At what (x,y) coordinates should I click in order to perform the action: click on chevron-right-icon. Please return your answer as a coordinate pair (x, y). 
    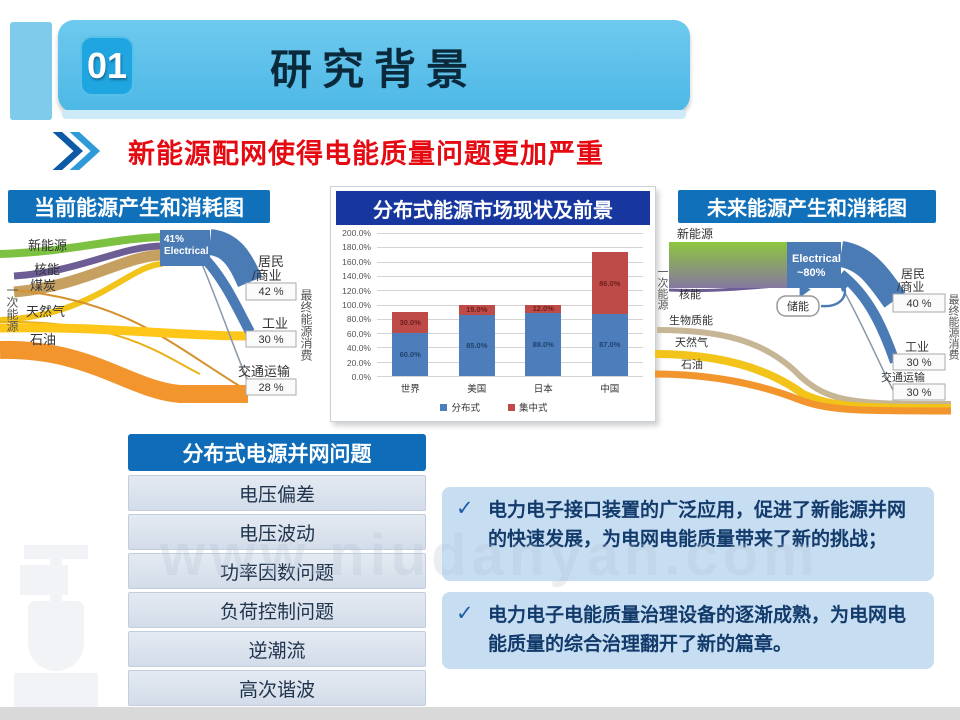
    Looking at the image, I should click on (76, 151).